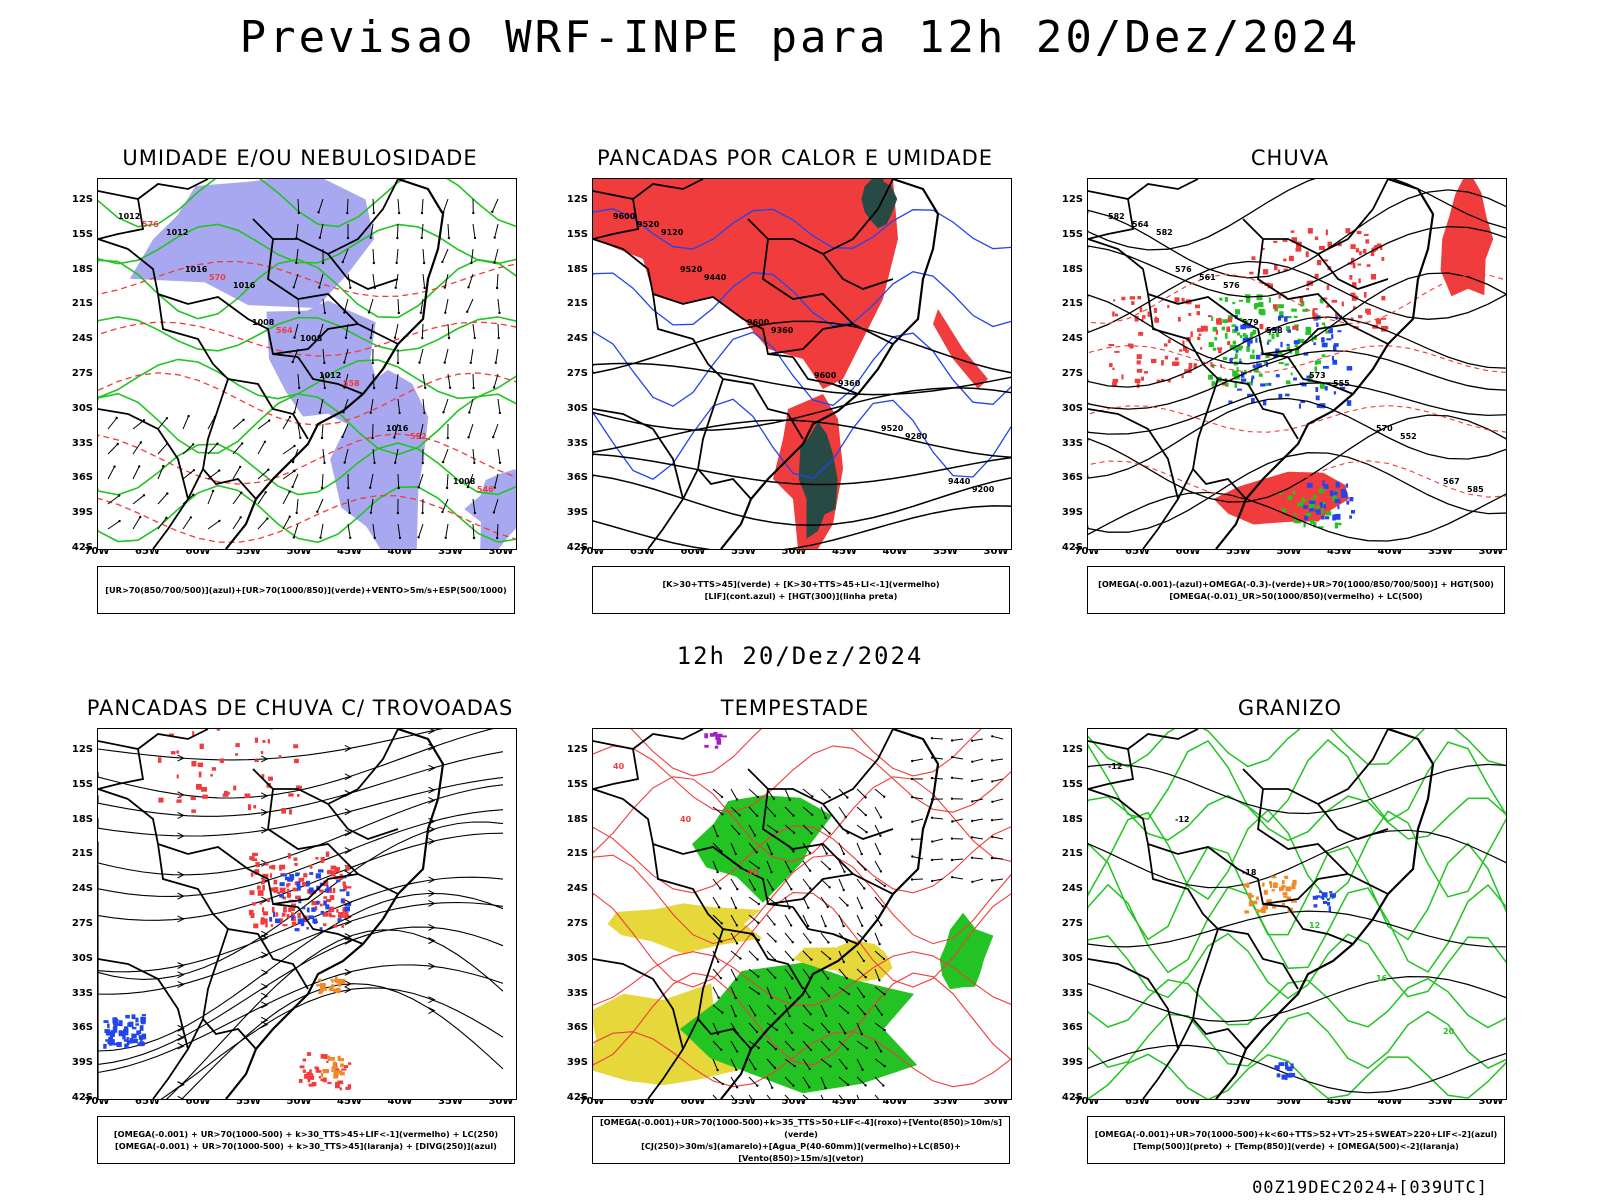 The image size is (1600, 1200). I want to click on lon-tick-label: 45W, so click(1339, 1101).